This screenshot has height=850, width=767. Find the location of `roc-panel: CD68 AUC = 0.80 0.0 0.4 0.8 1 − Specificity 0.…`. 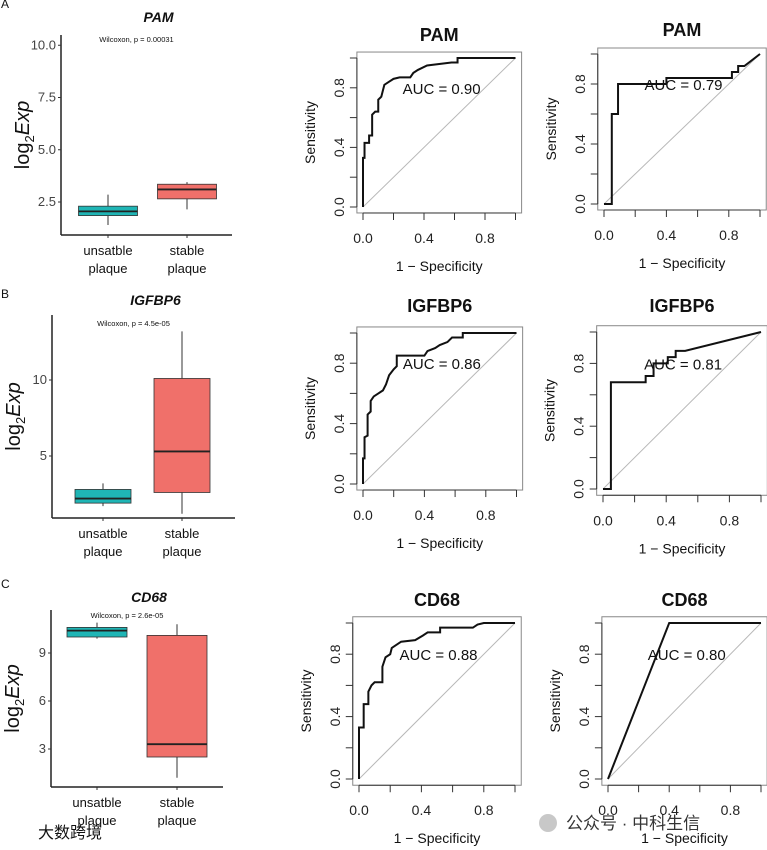

roc-panel: CD68 AUC = 0.80 0.0 0.4 0.8 1 − Specificity 0.… is located at coordinates (657, 718).